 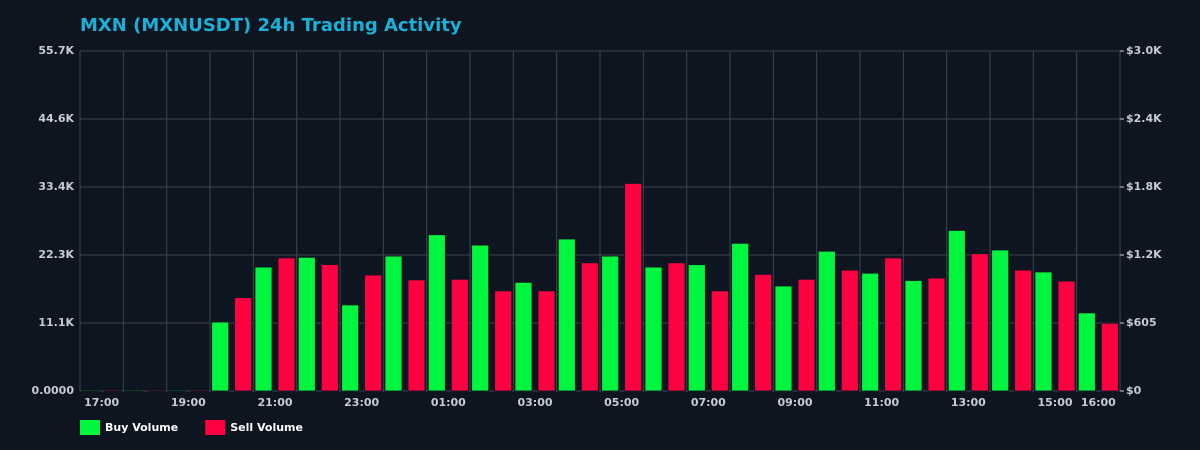 What do you see at coordinates (56, 118) in the screenshot?
I see `y-tick-label: 44.6K` at bounding box center [56, 118].